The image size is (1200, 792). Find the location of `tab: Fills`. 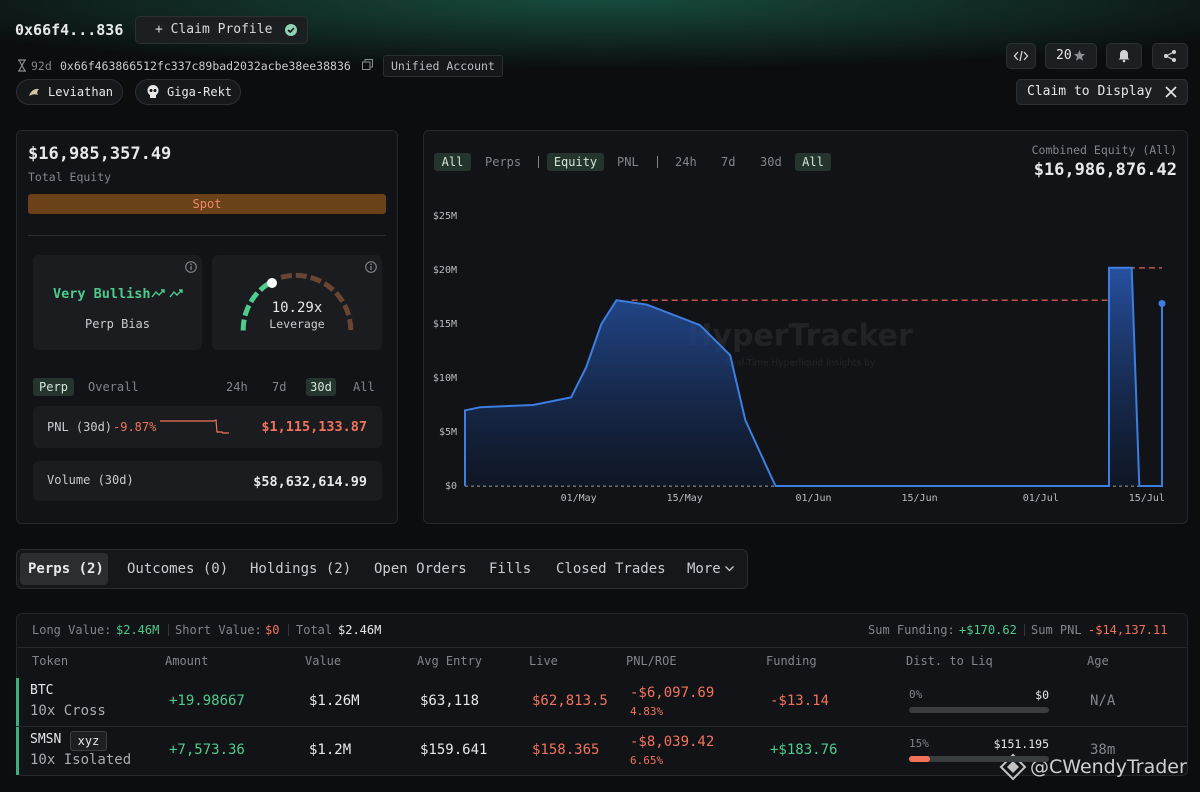

tab: Fills is located at coordinates (510, 569).